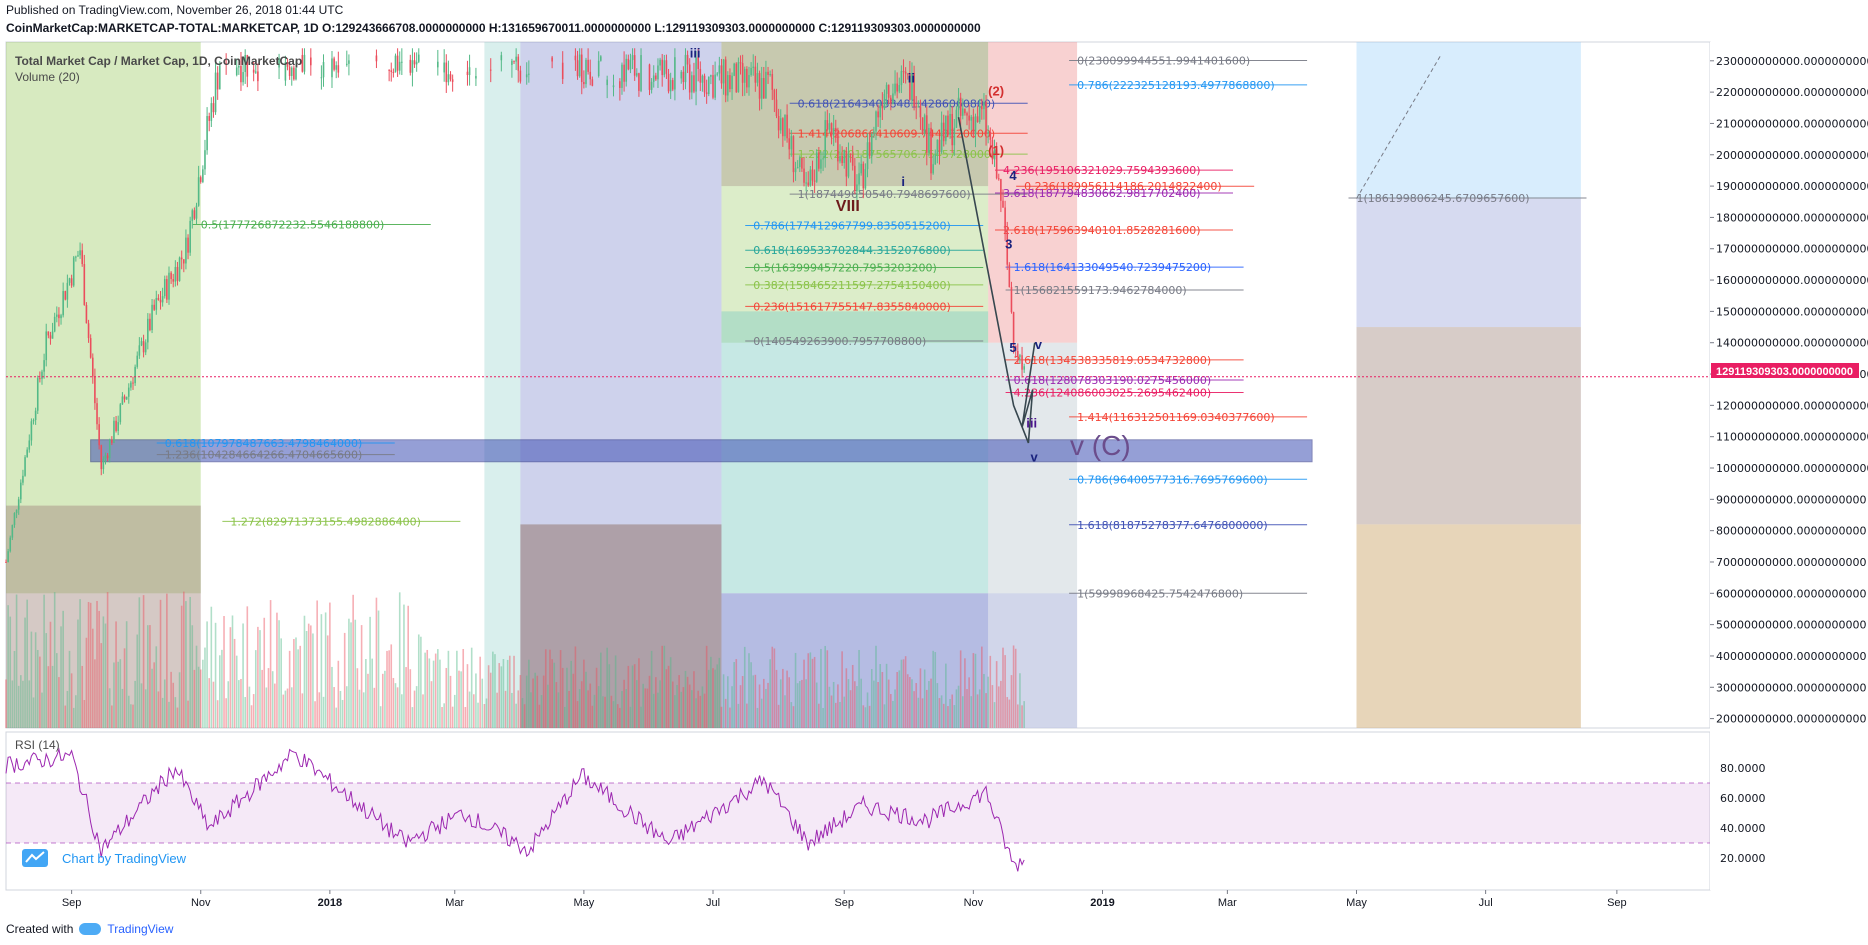 This screenshot has height=945, width=1868. Describe the element at coordinates (996, 280) in the screenshot. I see `projection-path` at that location.